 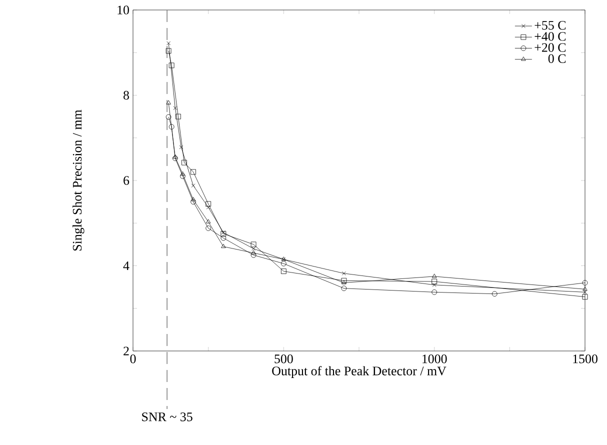 What do you see at coordinates (123, 10) in the screenshot?
I see `y-tick-label: 10` at bounding box center [123, 10].